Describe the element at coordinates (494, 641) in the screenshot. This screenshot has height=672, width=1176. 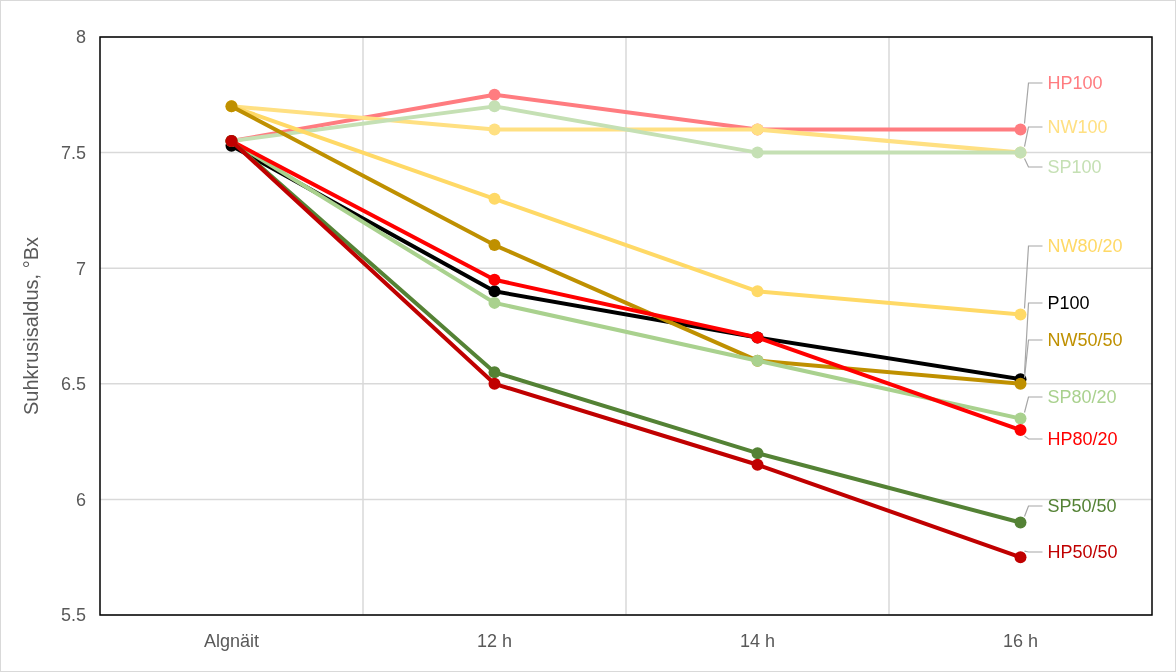
I see `x-tick-label: 12 h` at that location.